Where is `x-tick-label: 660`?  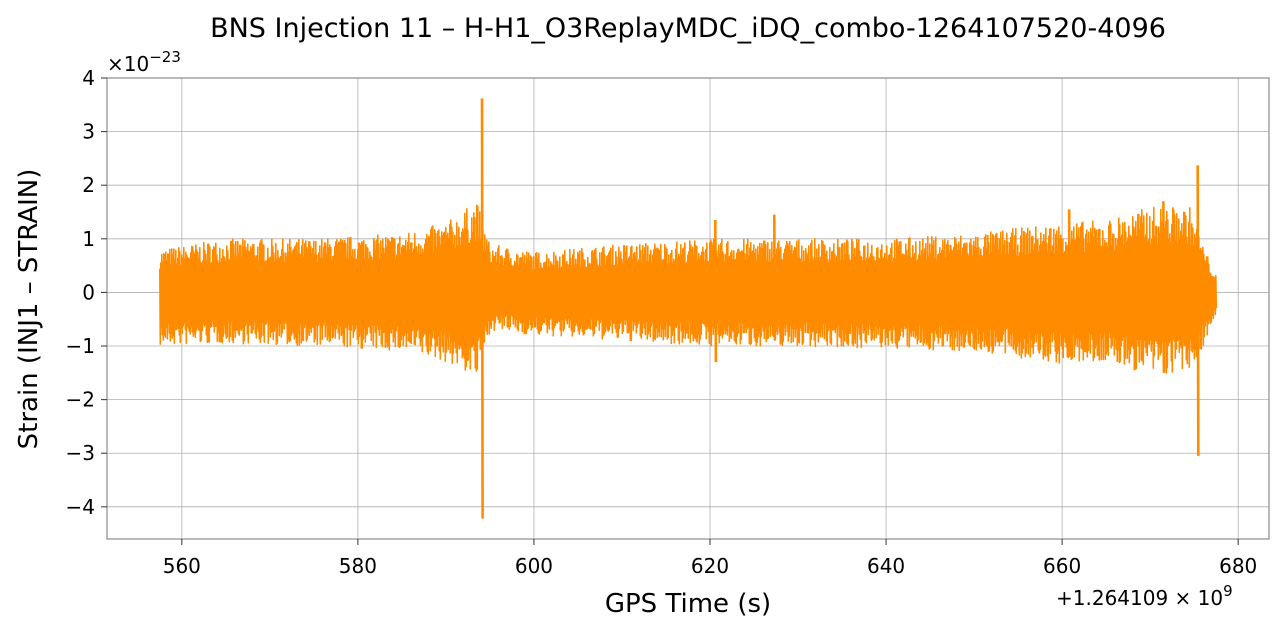 x-tick-label: 660 is located at coordinates (1062, 566).